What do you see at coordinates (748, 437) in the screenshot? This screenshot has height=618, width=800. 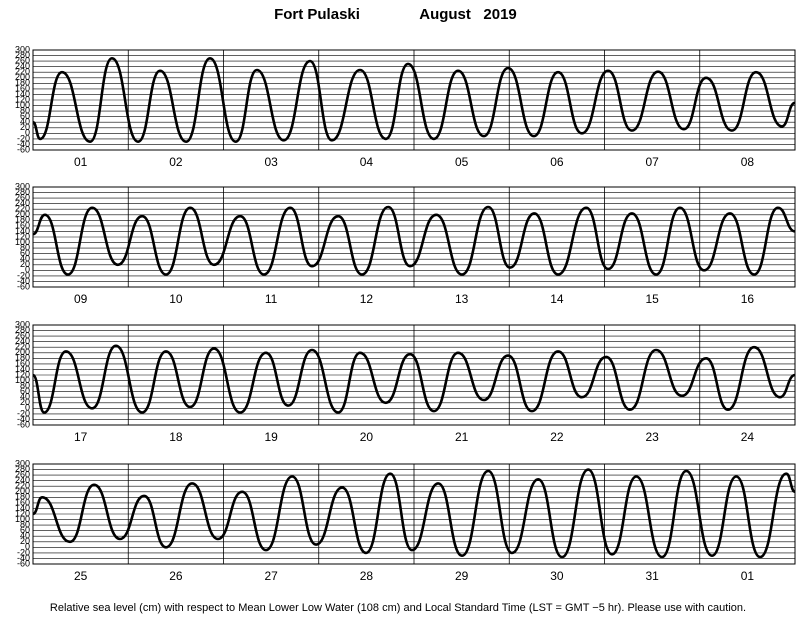 I see `day-label: 24` at bounding box center [748, 437].